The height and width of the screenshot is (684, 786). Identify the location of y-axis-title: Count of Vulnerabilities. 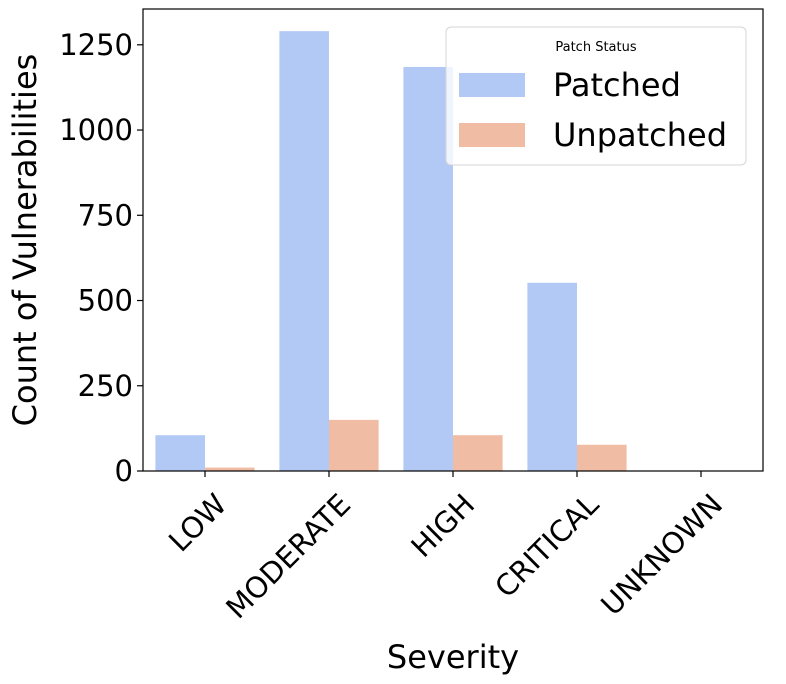
(25, 240).